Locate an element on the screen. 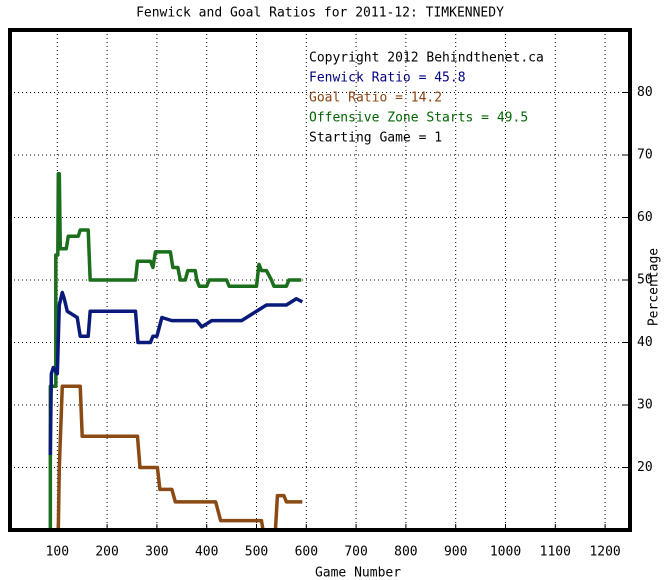 This screenshot has height=580, width=665. y-axis-label: Percentage is located at coordinates (654, 287).